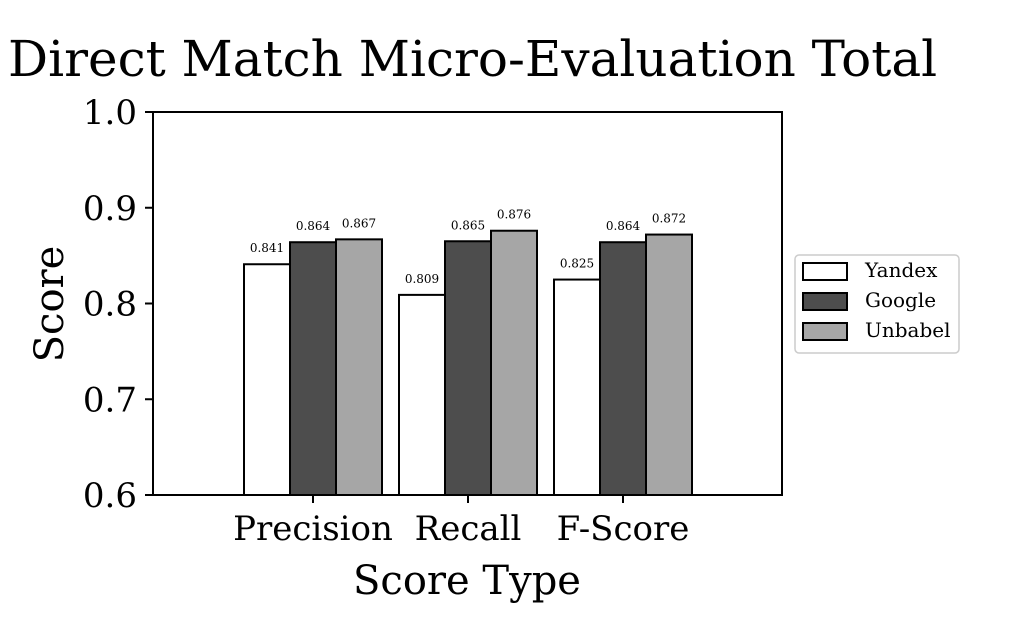 The height and width of the screenshot is (639, 1027). What do you see at coordinates (900, 300) in the screenshot?
I see `legend-label: Google` at bounding box center [900, 300].